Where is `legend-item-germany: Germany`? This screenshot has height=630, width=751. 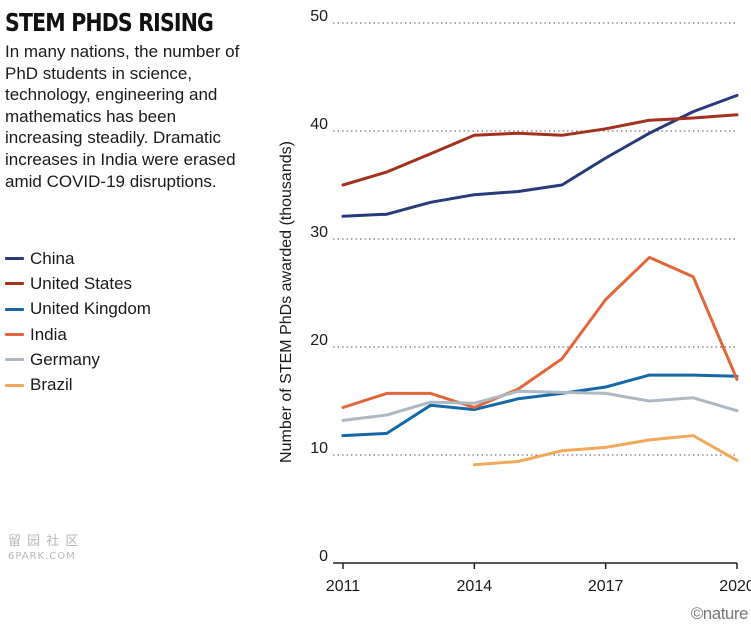
legend-item-germany: Germany is located at coordinates (78, 359).